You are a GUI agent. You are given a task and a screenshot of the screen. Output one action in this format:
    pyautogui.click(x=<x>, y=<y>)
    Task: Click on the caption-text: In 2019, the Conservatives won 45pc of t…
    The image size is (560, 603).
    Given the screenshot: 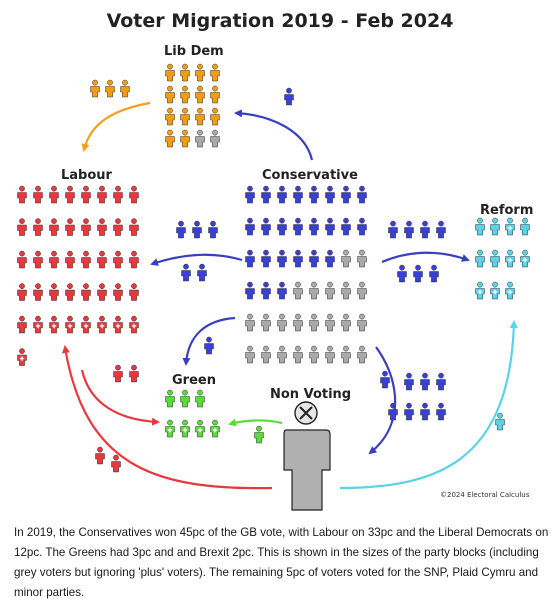 What is the action you would take?
    pyautogui.click(x=281, y=562)
    